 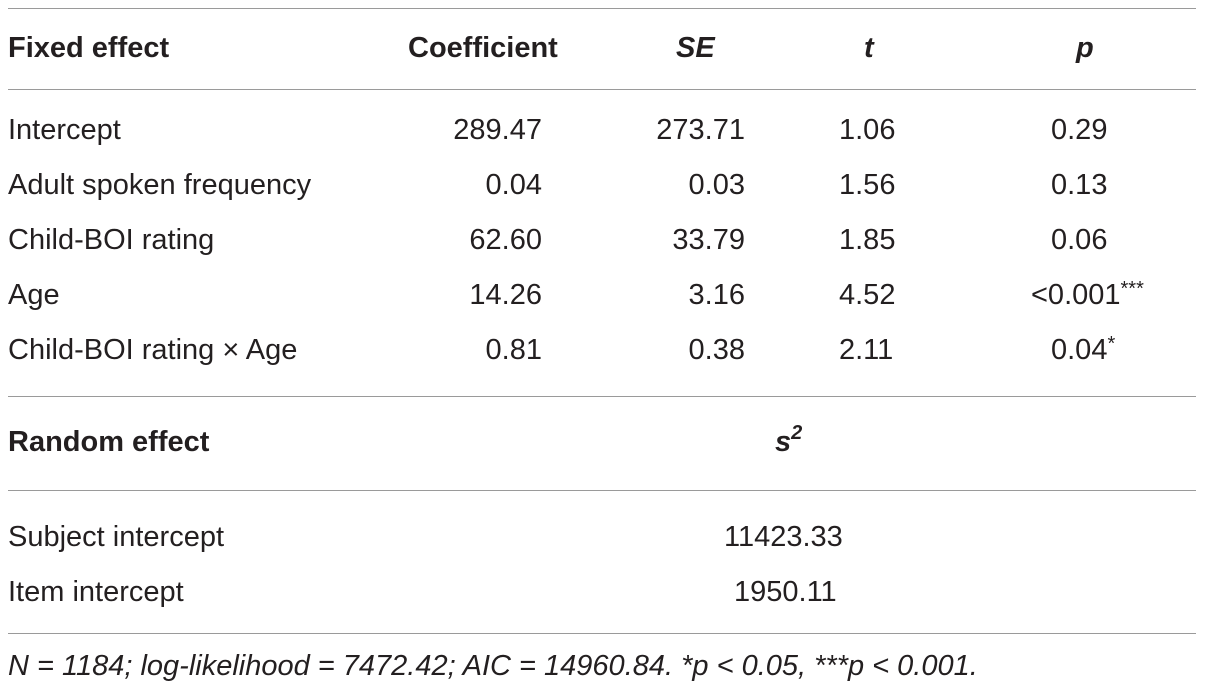 I want to click on table-row: Child-BOI rating 62.60 33.79 1.85 0.06, so click(x=607, y=240).